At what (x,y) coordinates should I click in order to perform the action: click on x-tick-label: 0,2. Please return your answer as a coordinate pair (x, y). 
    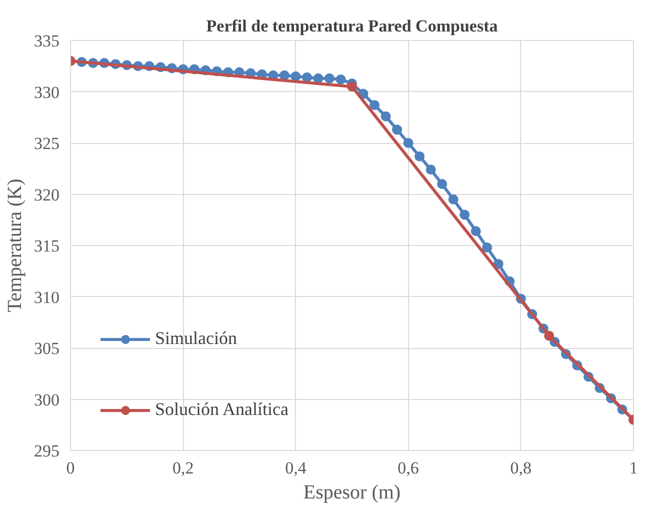
    Looking at the image, I should click on (183, 468).